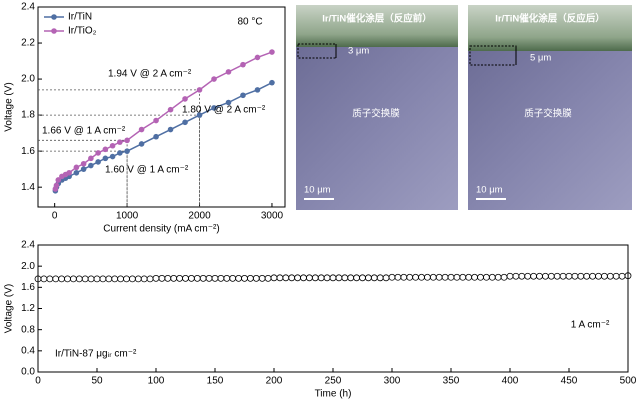  What do you see at coordinates (28, 372) in the screenshot?
I see `y-tick-label: 0.0` at bounding box center [28, 372].